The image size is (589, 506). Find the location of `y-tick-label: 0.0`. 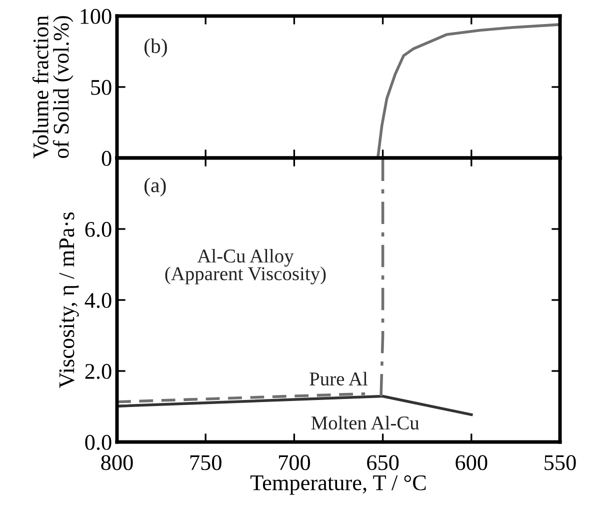

y-tick-label: 0.0 is located at coordinates (98, 442).